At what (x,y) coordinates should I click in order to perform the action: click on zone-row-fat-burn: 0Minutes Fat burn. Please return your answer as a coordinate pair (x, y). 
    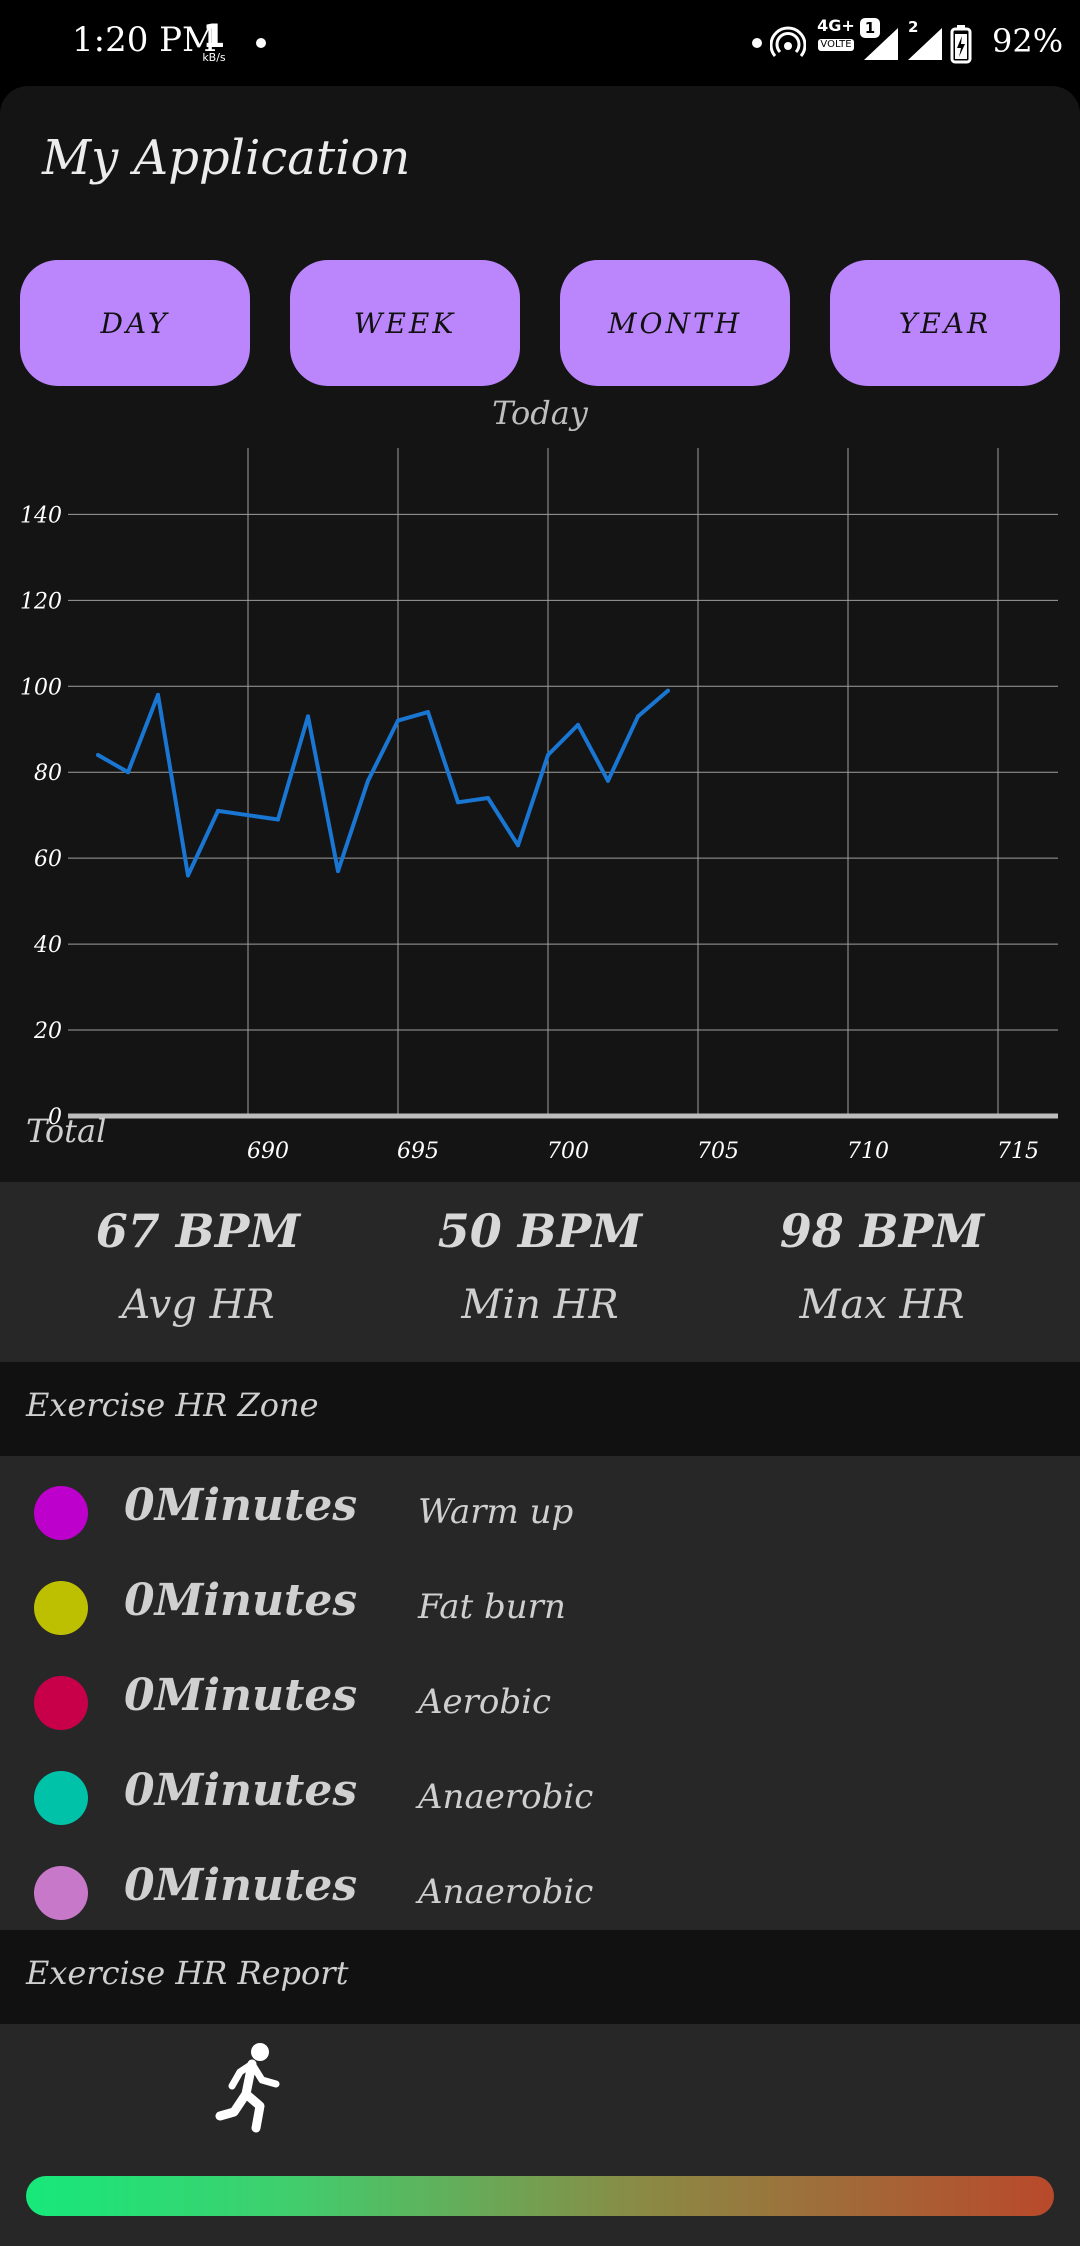
    Looking at the image, I should click on (540, 1596).